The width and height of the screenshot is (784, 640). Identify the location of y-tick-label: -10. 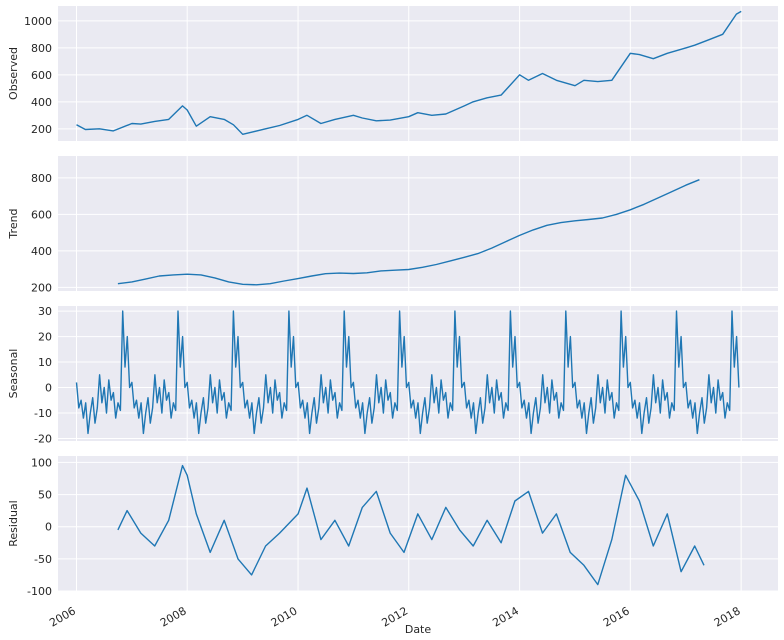
(43, 413).